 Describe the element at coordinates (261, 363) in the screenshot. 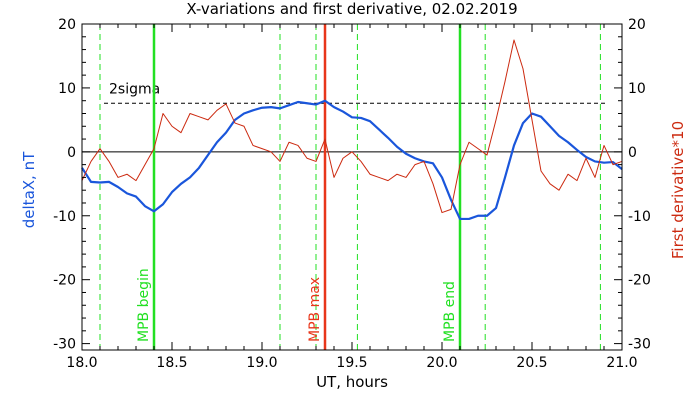

I see `x-tick-label: 19.0` at that location.